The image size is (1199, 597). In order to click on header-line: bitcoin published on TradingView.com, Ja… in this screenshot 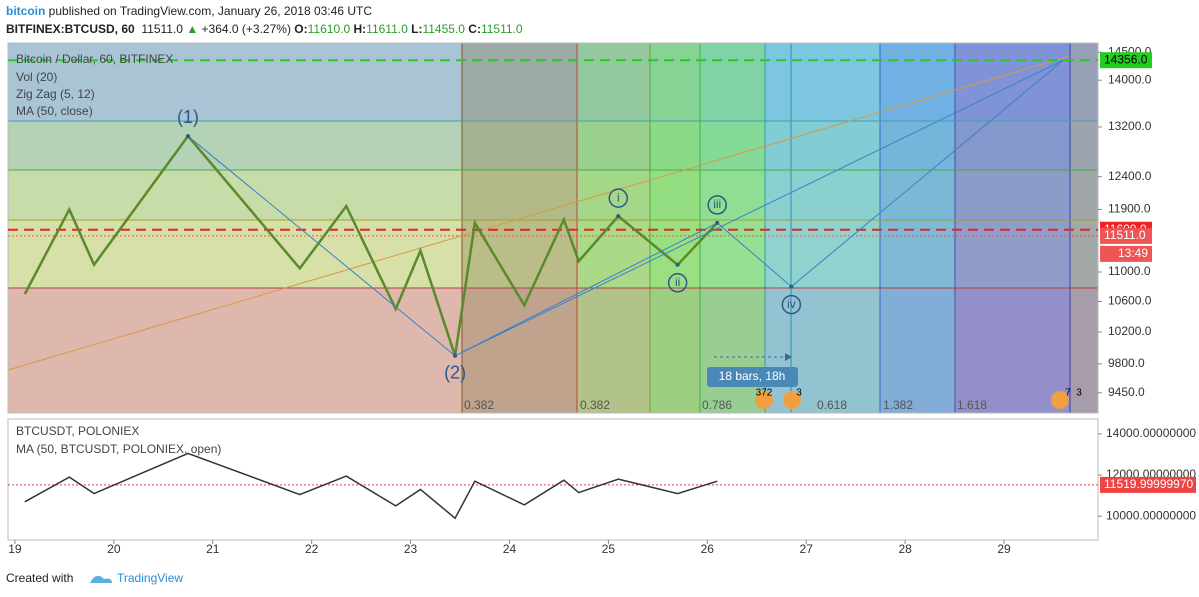, I will do `click(189, 11)`.